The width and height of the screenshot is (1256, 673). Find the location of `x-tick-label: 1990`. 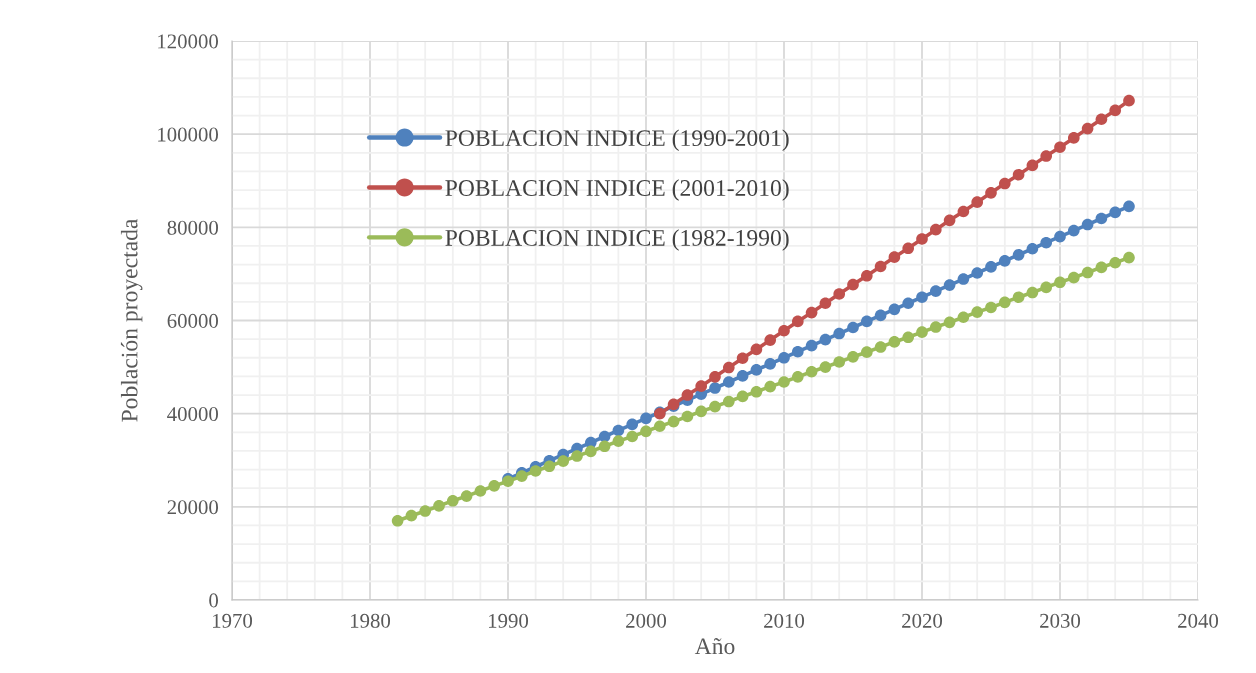

x-tick-label: 1990 is located at coordinates (509, 620).